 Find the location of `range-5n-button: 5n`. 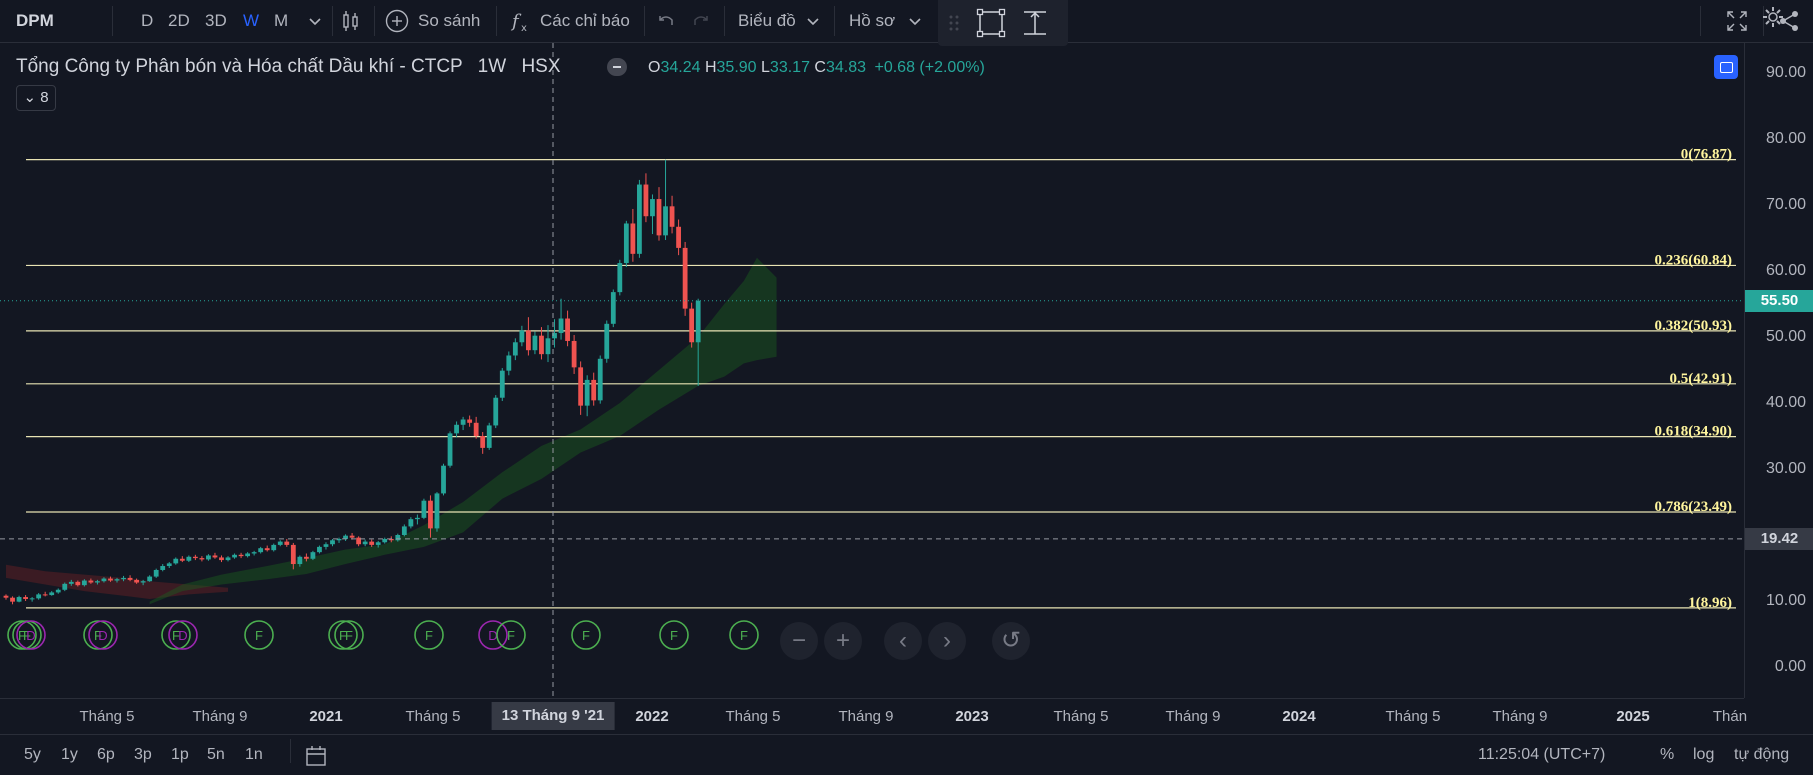

range-5n-button: 5n is located at coordinates (216, 754).